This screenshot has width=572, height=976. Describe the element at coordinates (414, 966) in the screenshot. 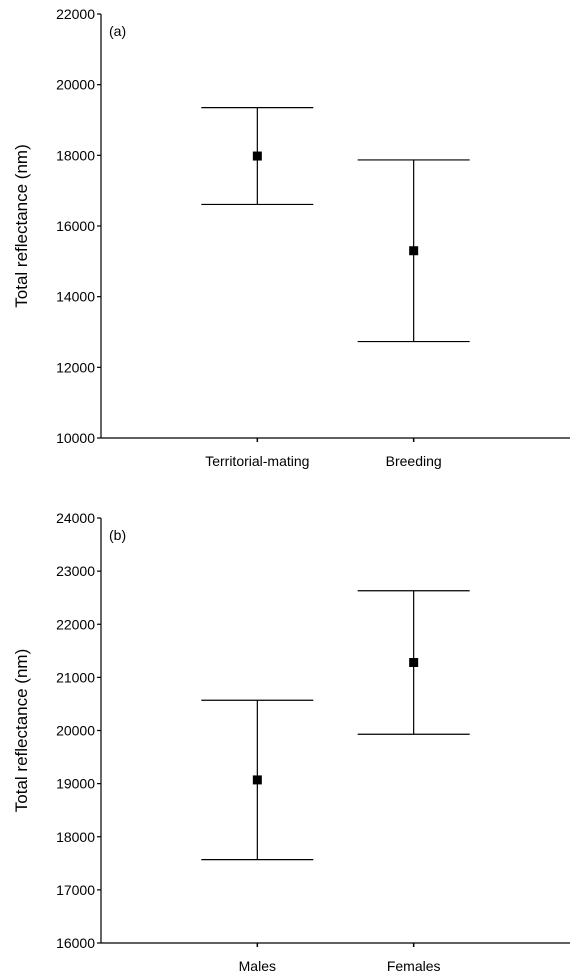

I see `x-tick-label: Females` at that location.